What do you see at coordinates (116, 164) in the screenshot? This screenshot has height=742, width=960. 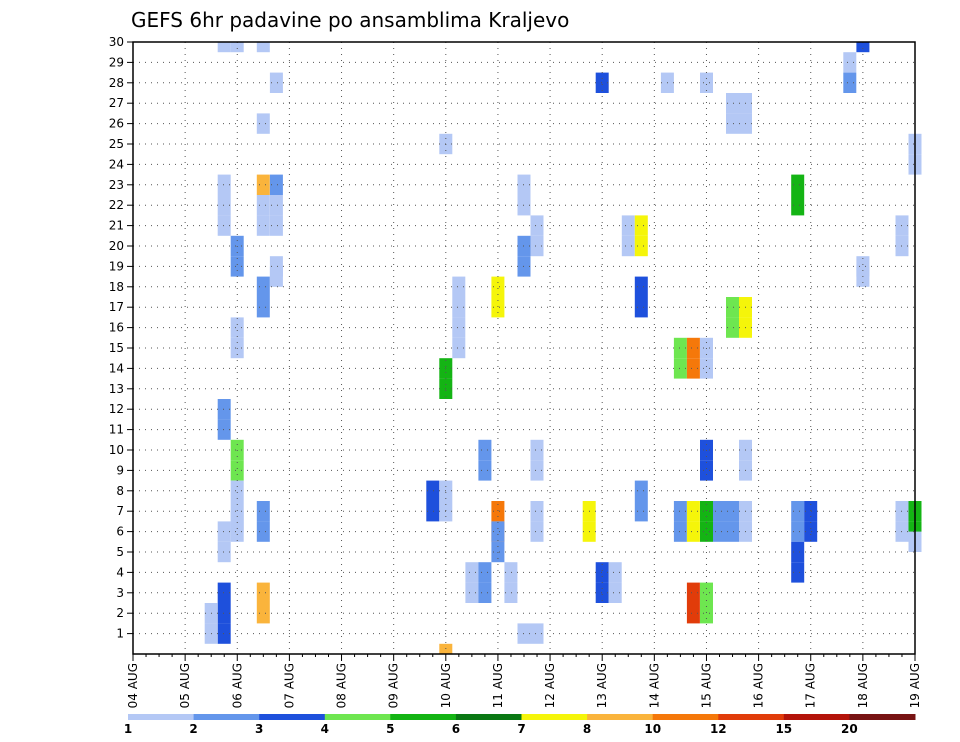 I see `y-tick-label: 24` at bounding box center [116, 164].